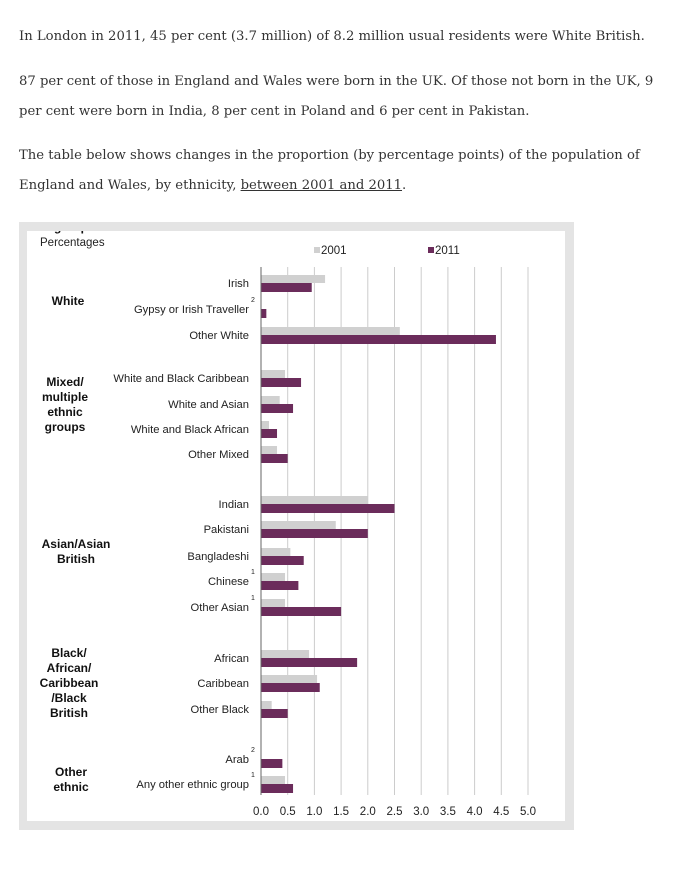 This screenshot has width=696, height=894. Describe the element at coordinates (317, 250) in the screenshot. I see `legend-swatch-2001` at that location.